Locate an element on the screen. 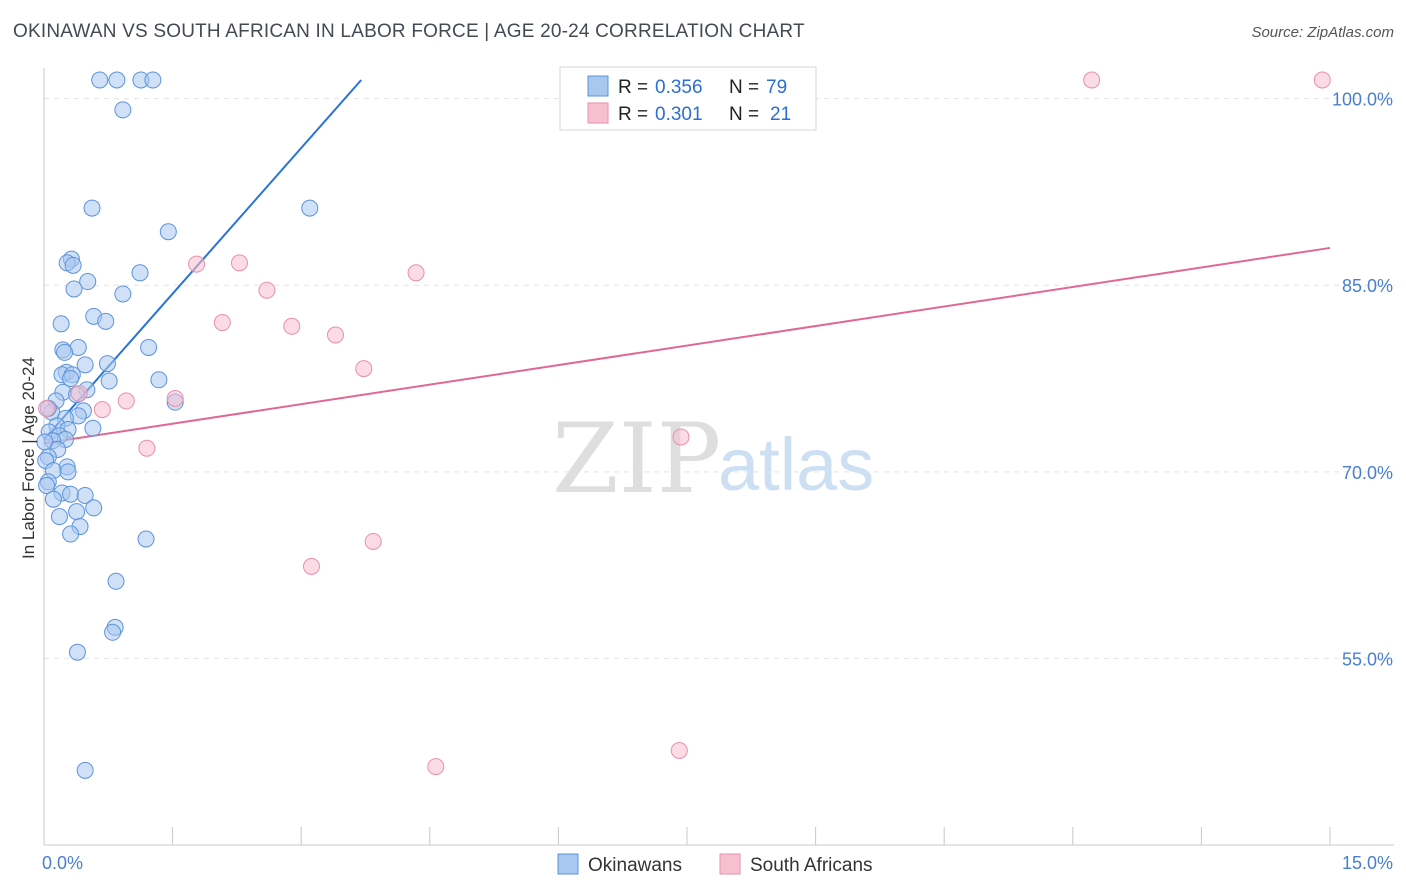 Image resolution: width=1406 pixels, height=892 pixels. legend-n-value: 79 is located at coordinates (776, 87).